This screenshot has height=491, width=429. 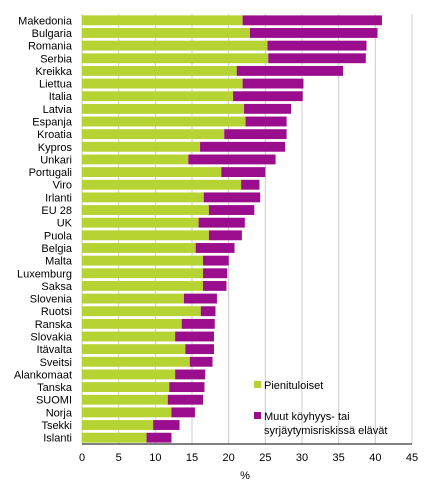 What do you see at coordinates (54, 401) in the screenshot?
I see `category-label: SUOMI` at bounding box center [54, 401].